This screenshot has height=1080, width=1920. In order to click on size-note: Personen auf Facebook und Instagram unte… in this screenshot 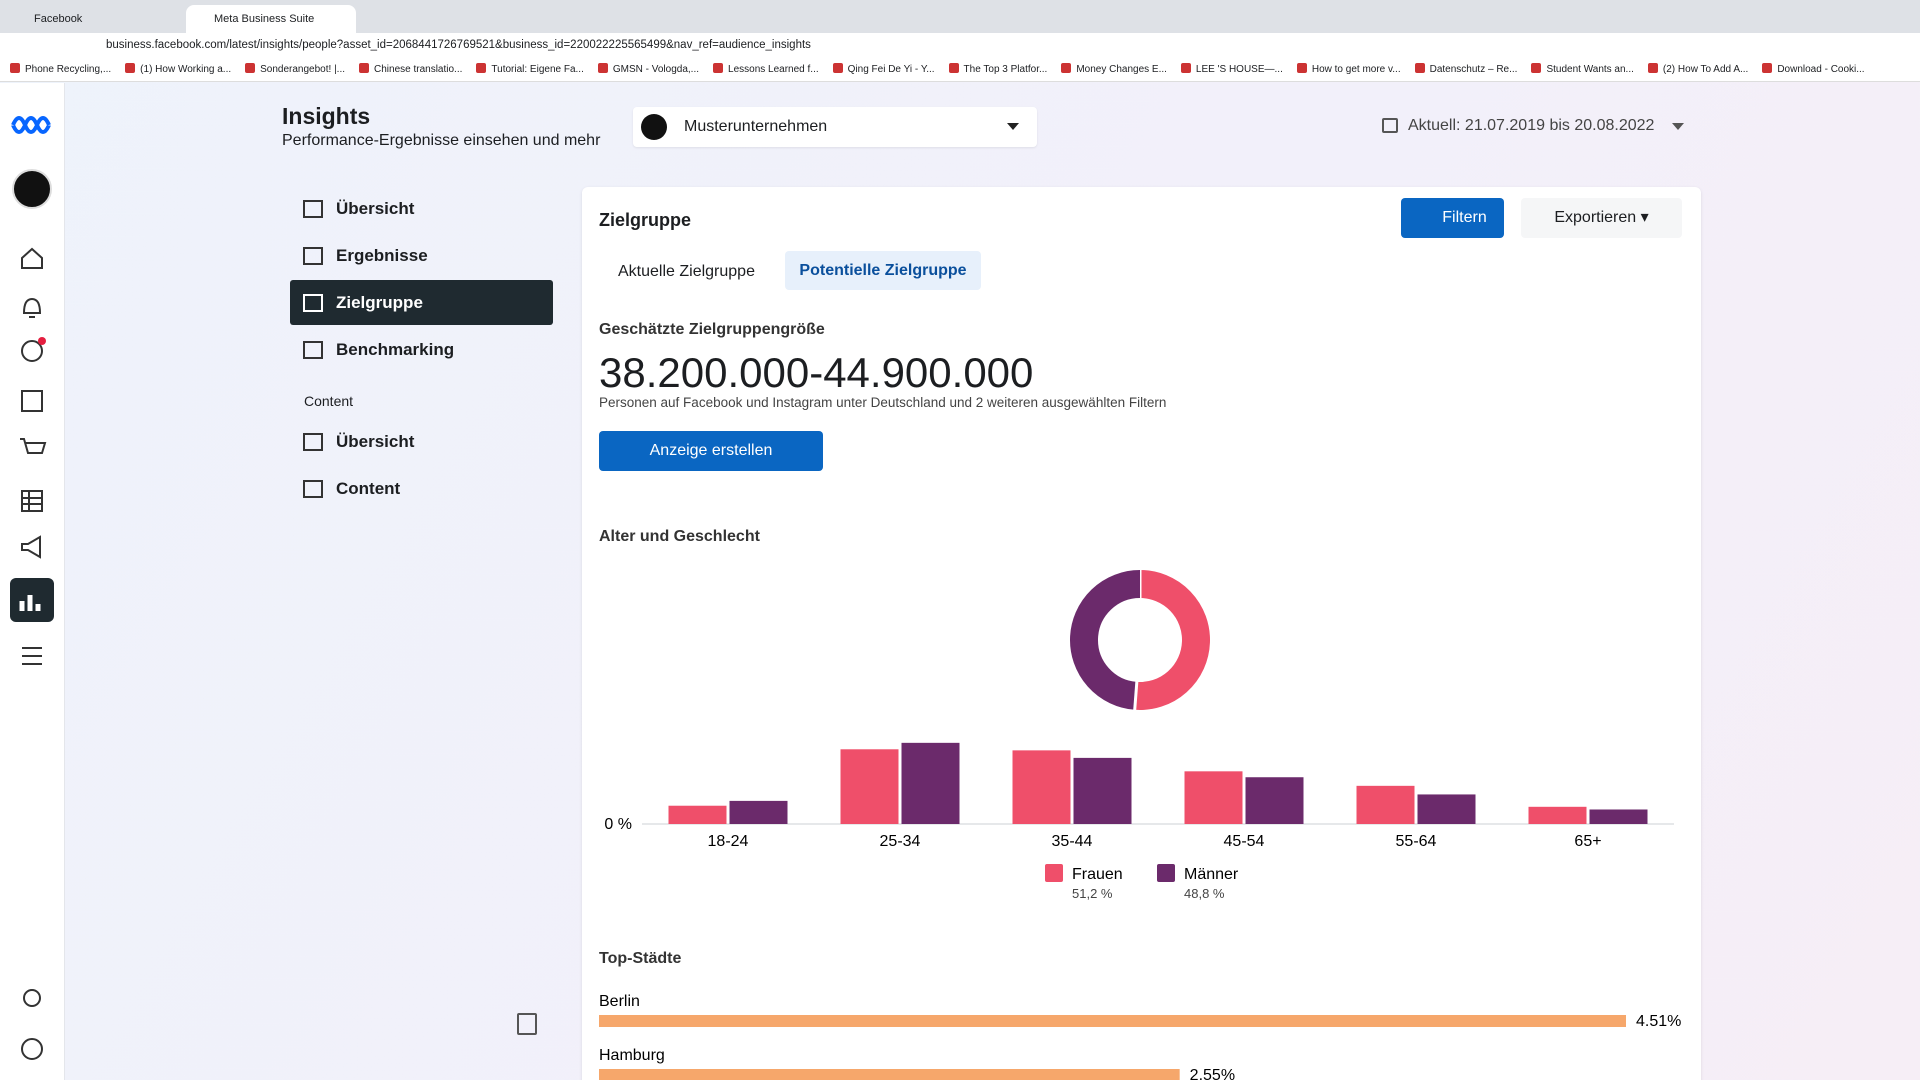, I will do `click(883, 402)`.